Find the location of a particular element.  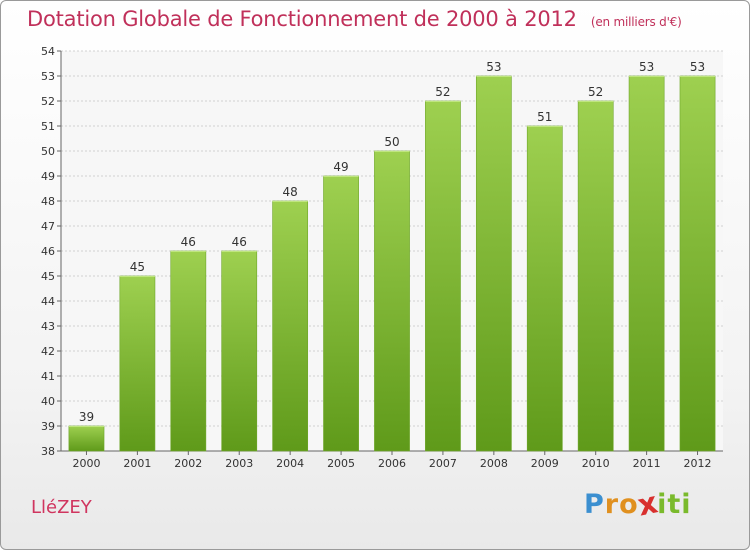

bar-2003 is located at coordinates (239, 351).